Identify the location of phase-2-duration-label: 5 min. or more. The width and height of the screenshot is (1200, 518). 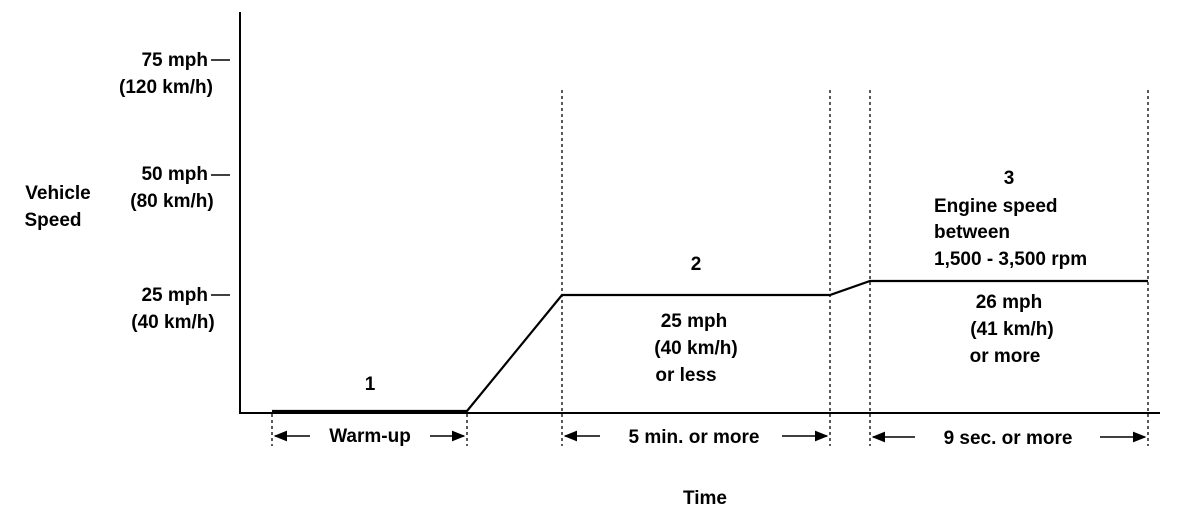
(694, 437).